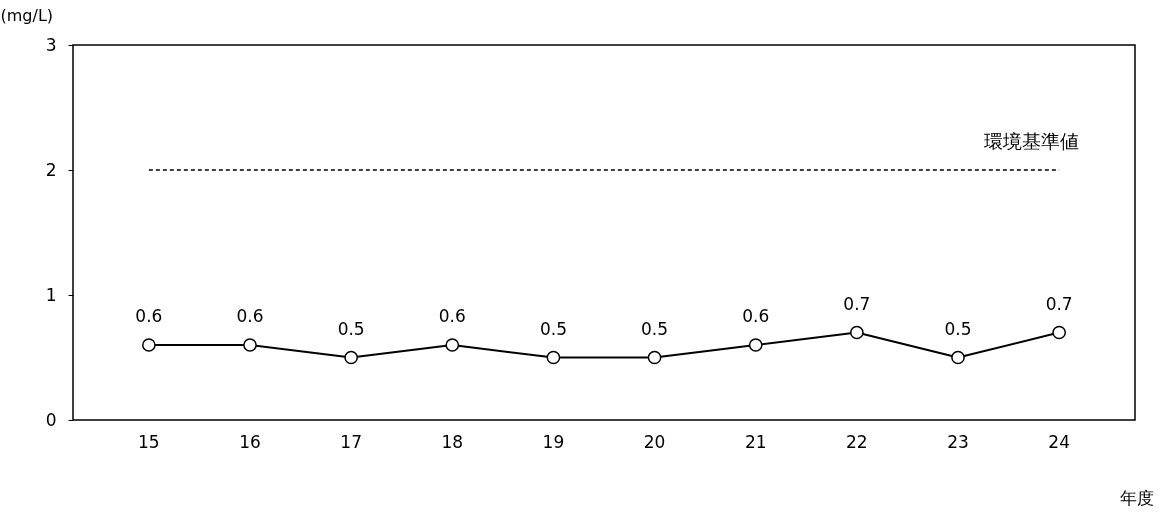 The height and width of the screenshot is (515, 1160). Describe the element at coordinates (250, 441) in the screenshot. I see `x-tick-label: 16` at that location.